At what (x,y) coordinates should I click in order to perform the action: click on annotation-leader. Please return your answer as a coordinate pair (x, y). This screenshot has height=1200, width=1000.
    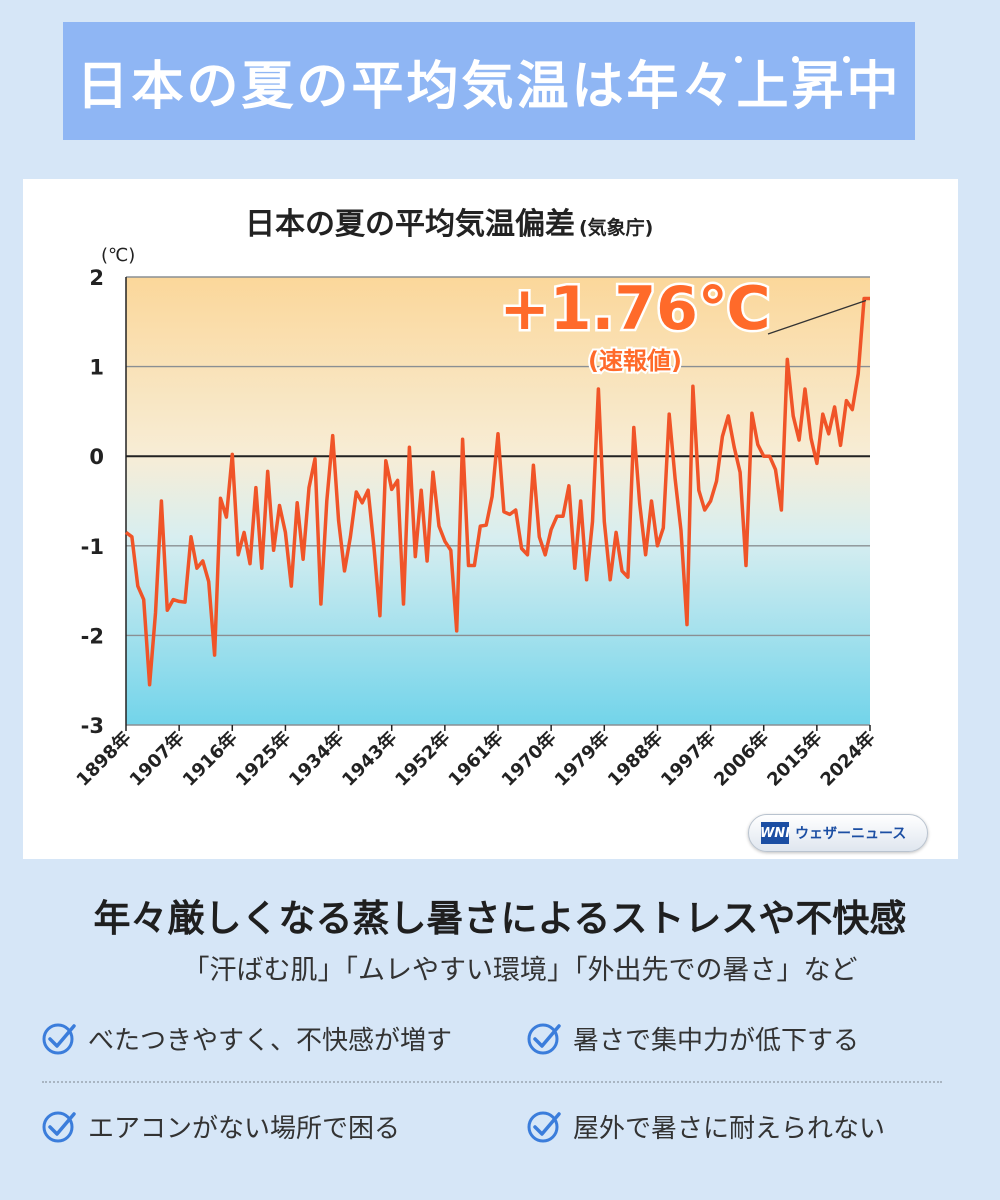
    Looking at the image, I should click on (817, 317).